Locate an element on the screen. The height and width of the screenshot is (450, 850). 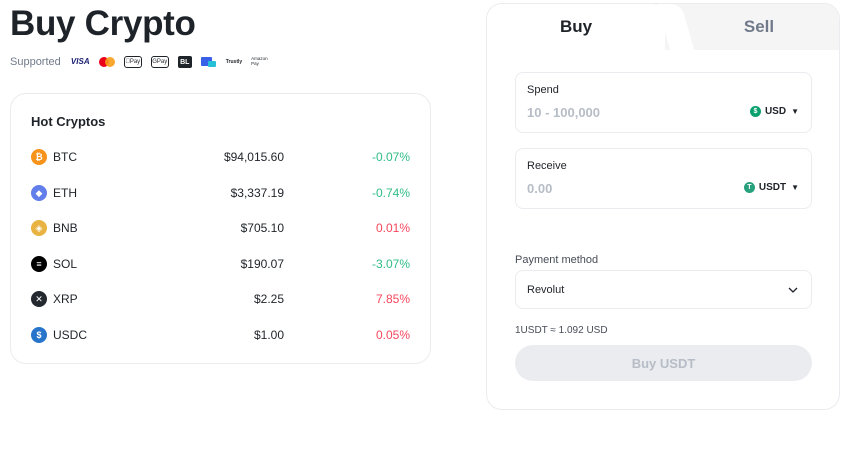
coin-change: 7.85% is located at coordinates (392, 299).